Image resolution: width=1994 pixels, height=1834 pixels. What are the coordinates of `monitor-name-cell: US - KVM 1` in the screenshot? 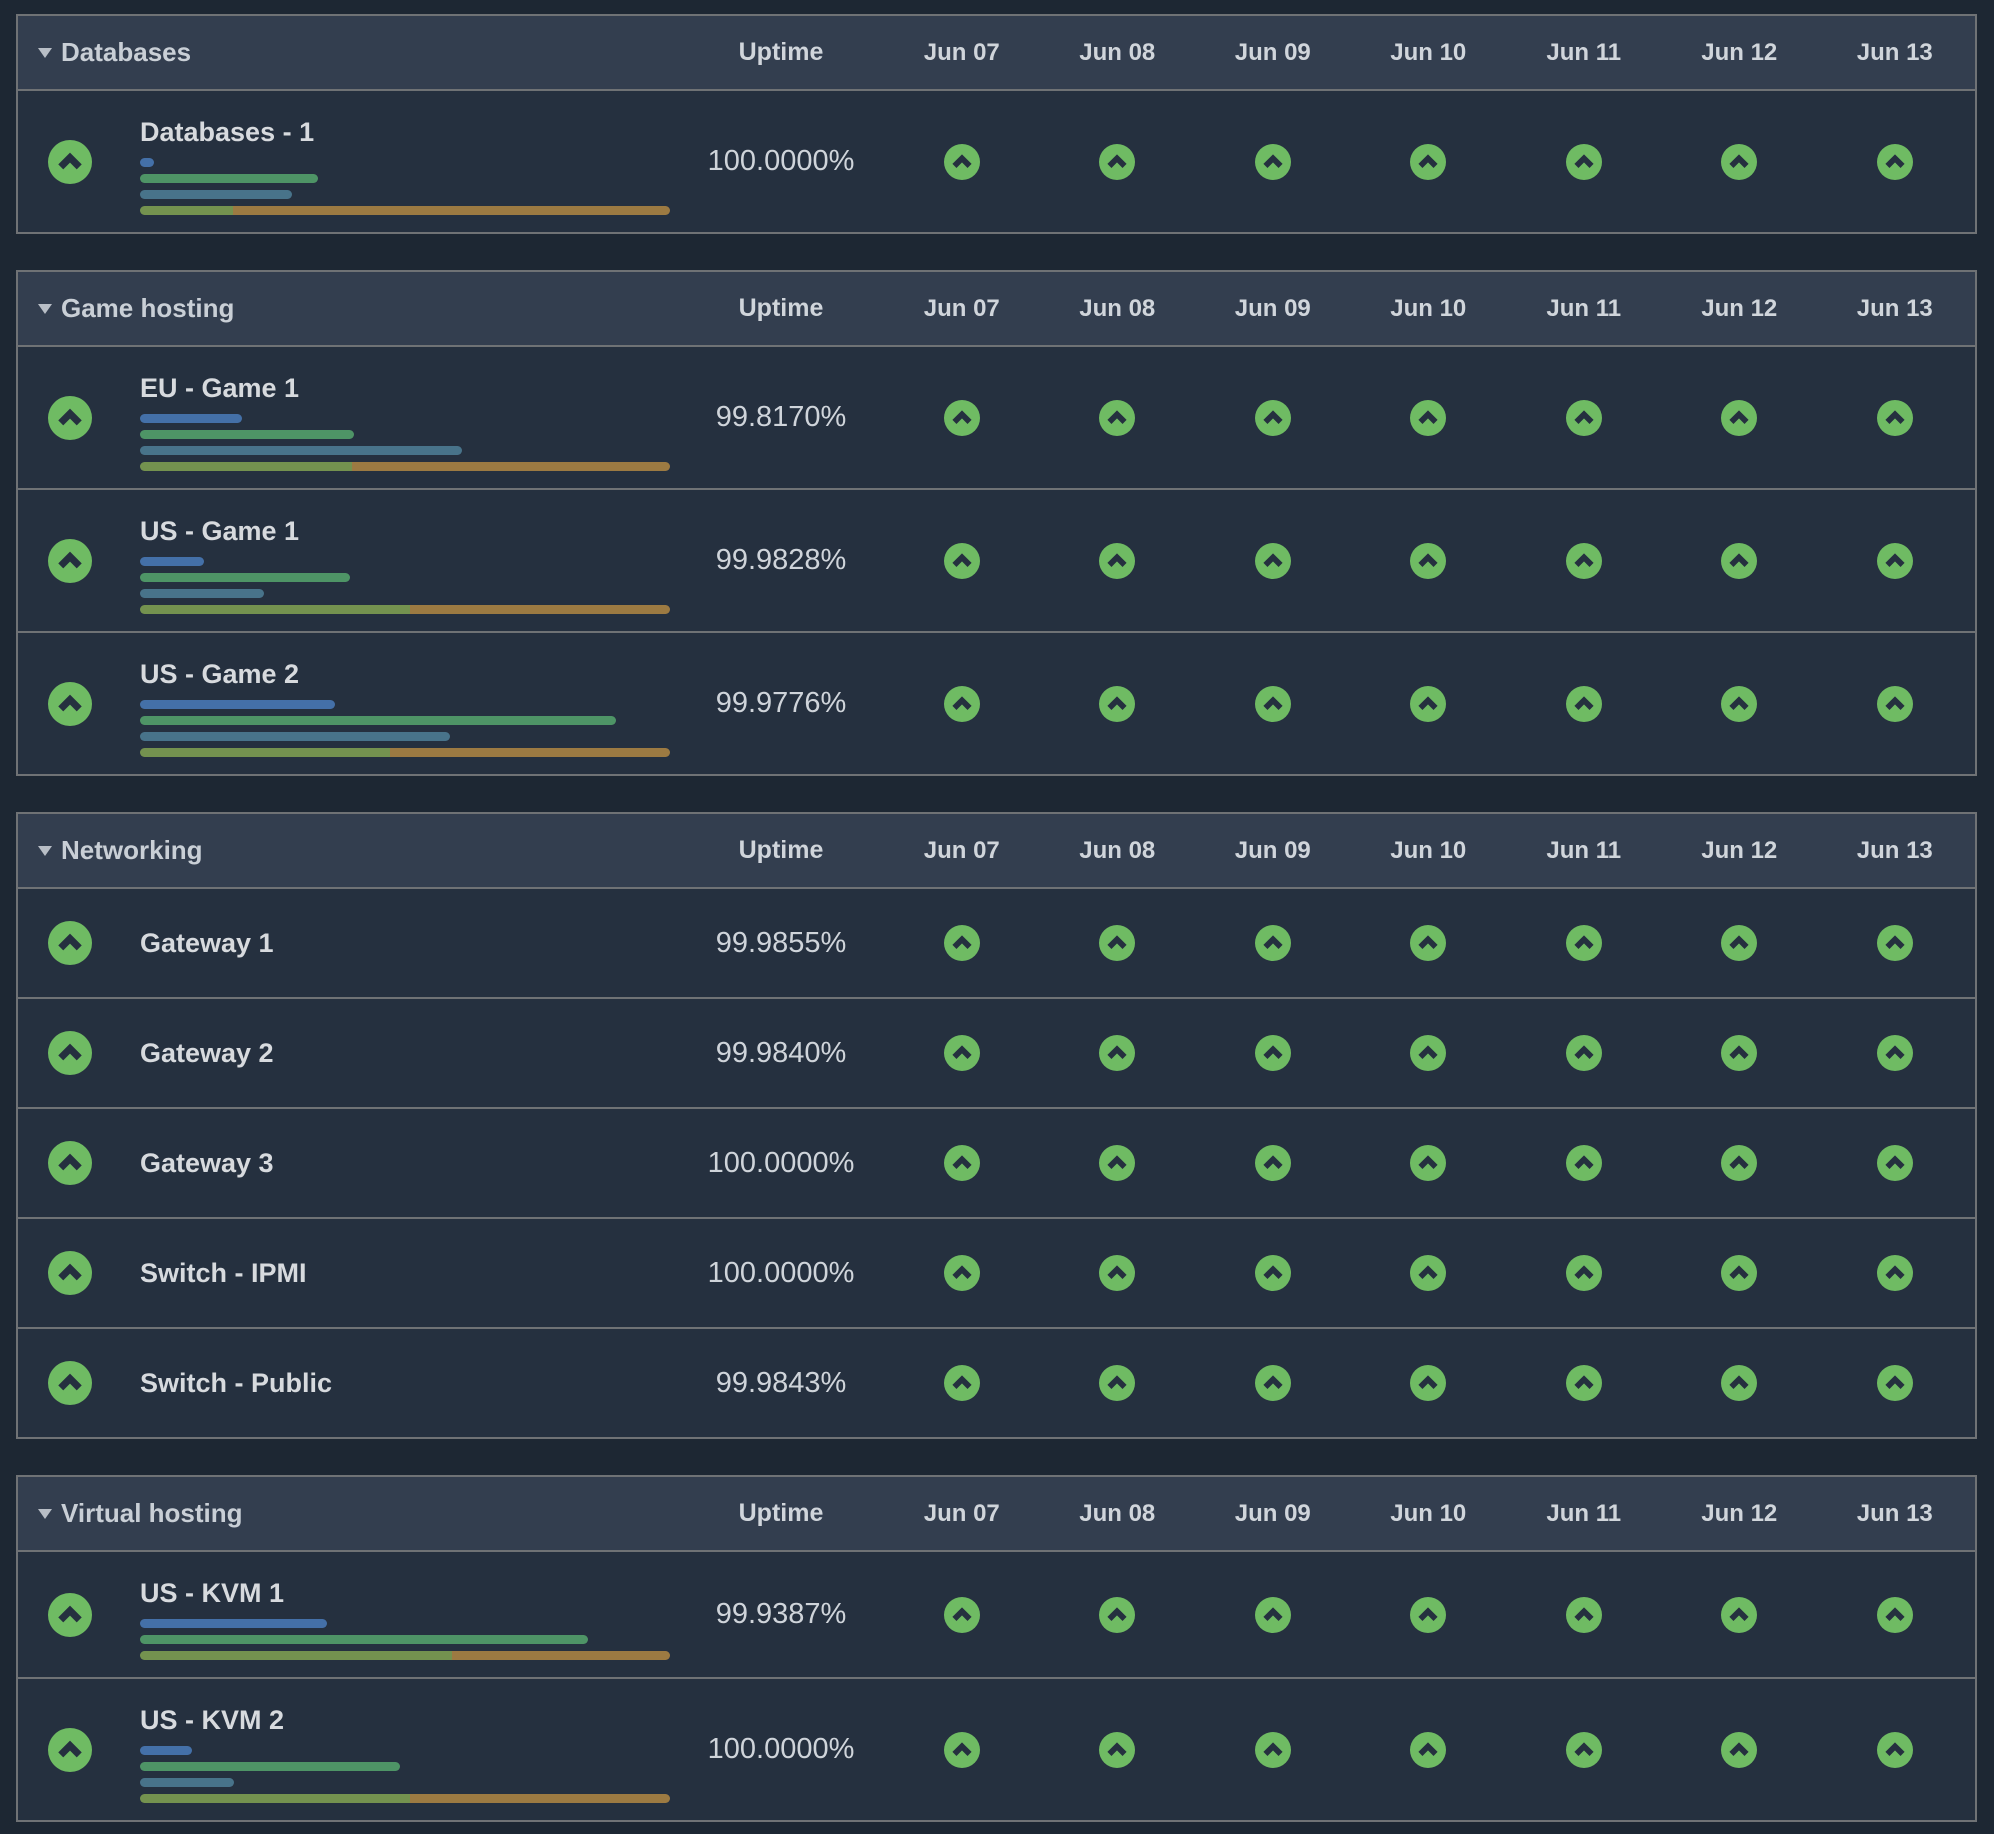 It's located at (348, 1614).